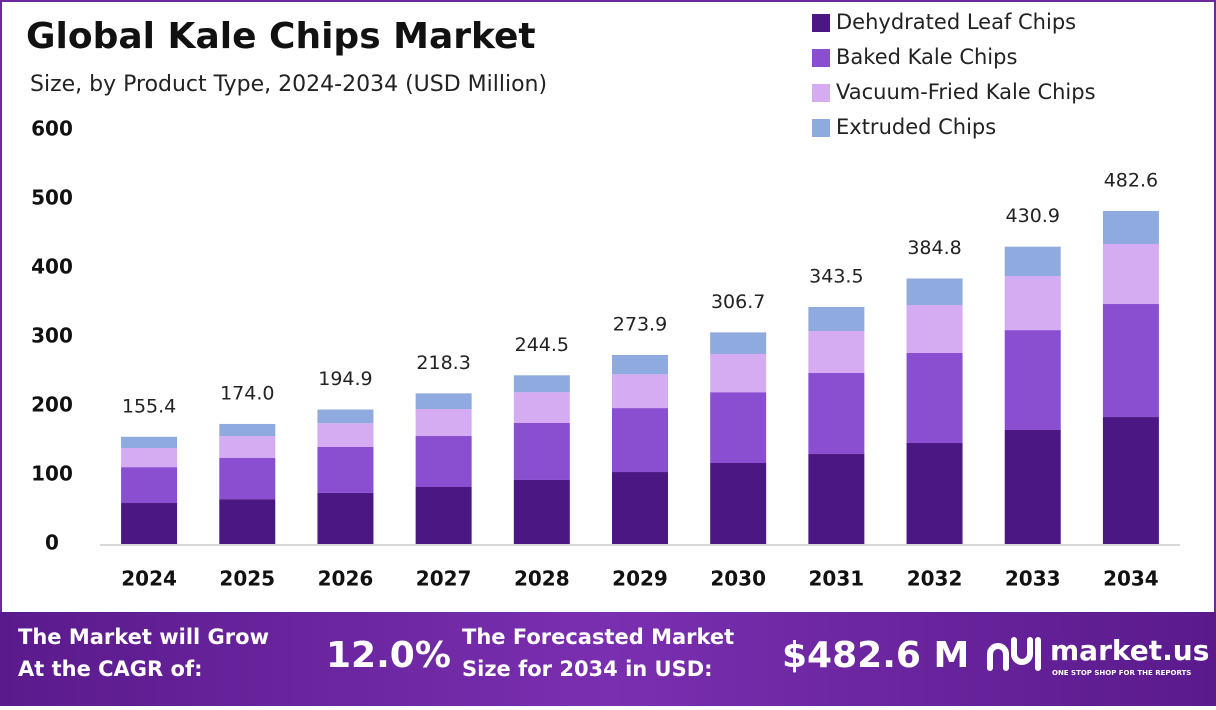  Describe the element at coordinates (935, 579) in the screenshot. I see `x-tick-label: 2032` at that location.